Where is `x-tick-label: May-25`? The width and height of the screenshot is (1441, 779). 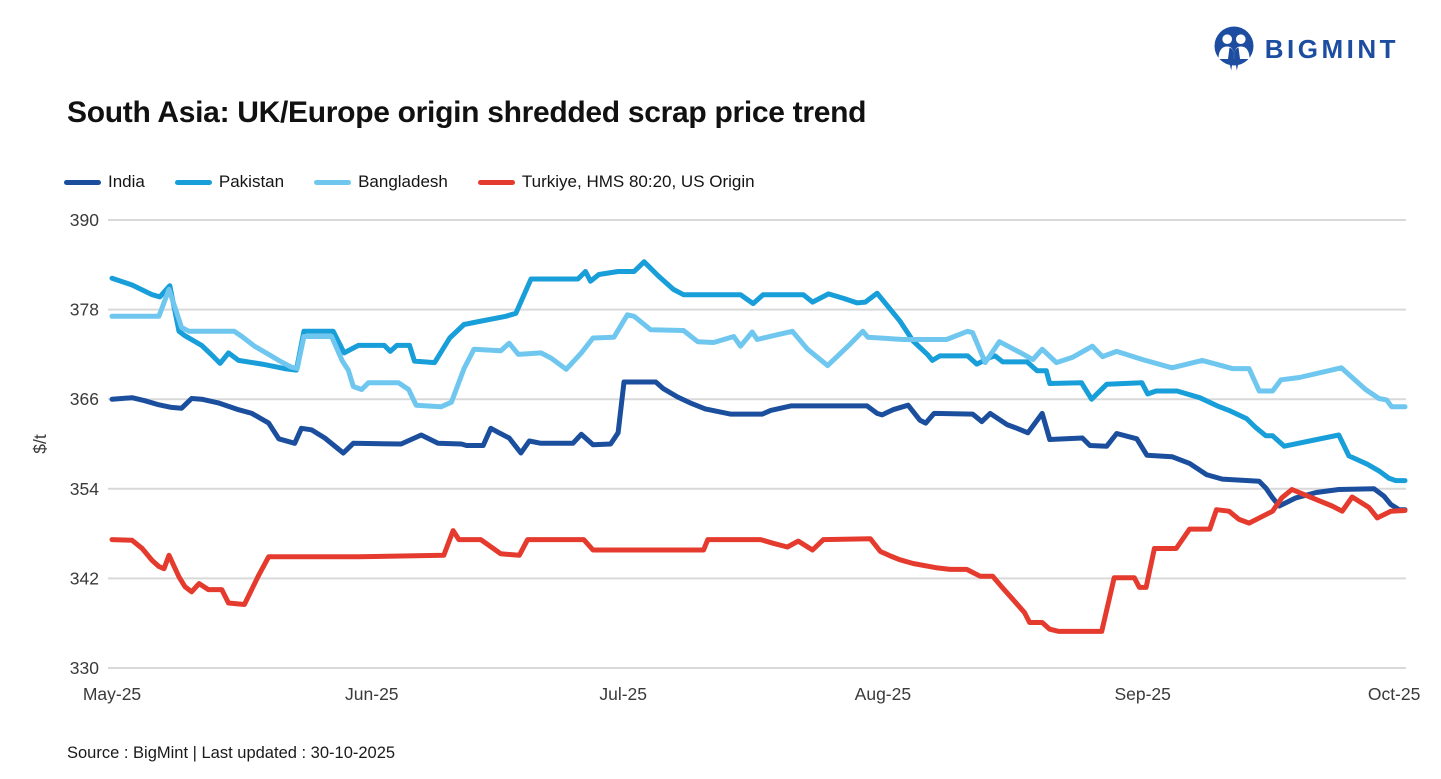 x-tick-label: May-25 is located at coordinates (112, 694).